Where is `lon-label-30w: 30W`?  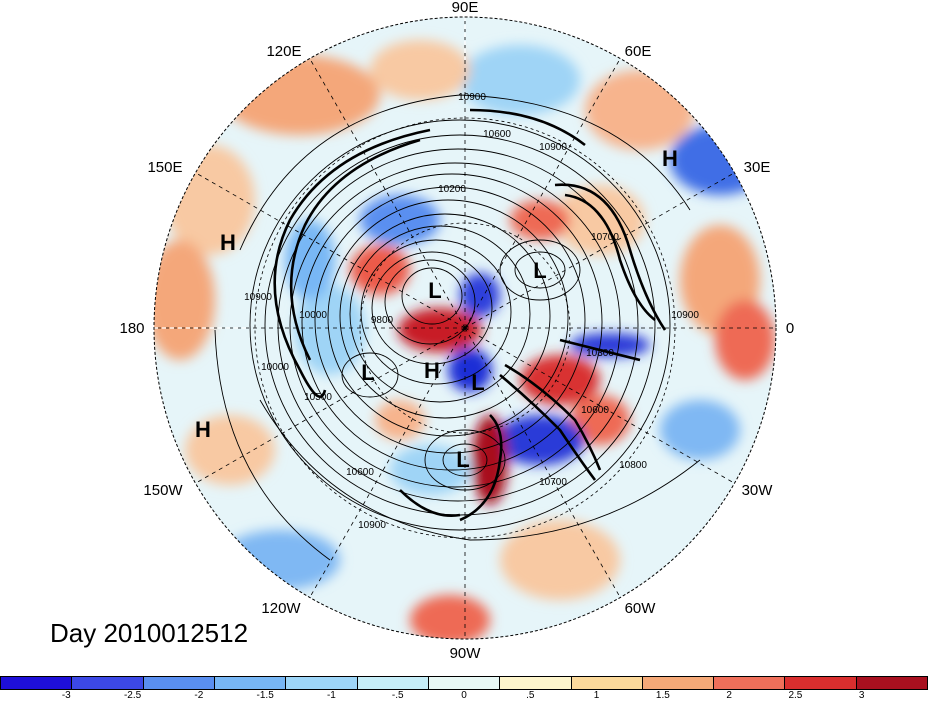
lon-label-30w: 30W is located at coordinates (758, 490).